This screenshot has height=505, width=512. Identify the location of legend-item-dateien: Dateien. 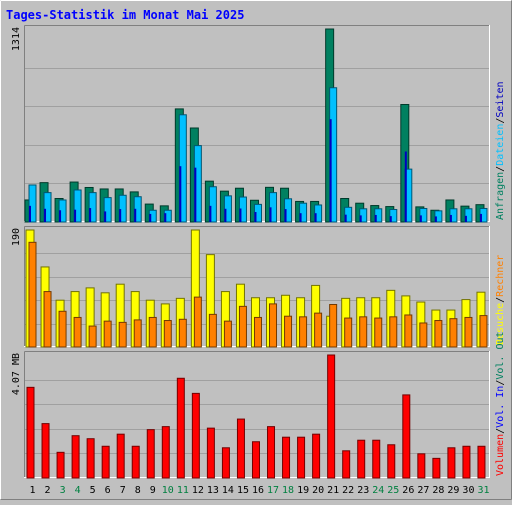
(500, 145).